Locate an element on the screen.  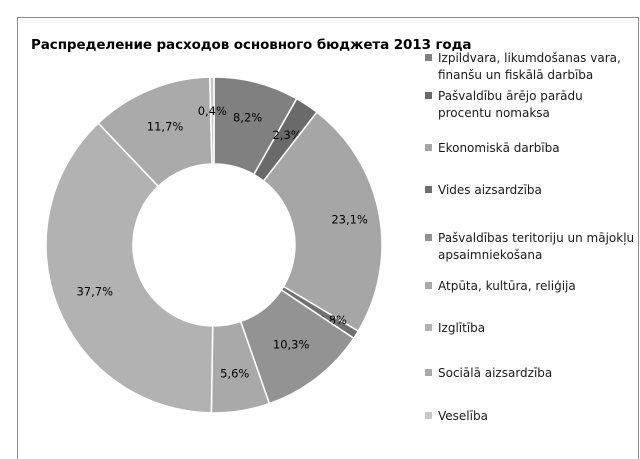
slice-data-label: 8,2% is located at coordinates (247, 117).